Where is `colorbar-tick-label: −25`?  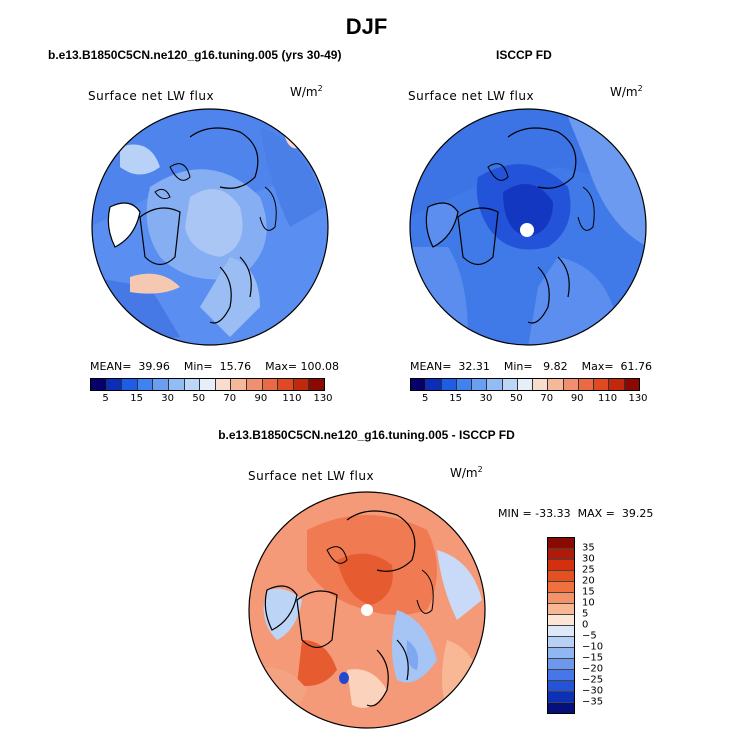
colorbar-tick-label: −25 is located at coordinates (593, 680).